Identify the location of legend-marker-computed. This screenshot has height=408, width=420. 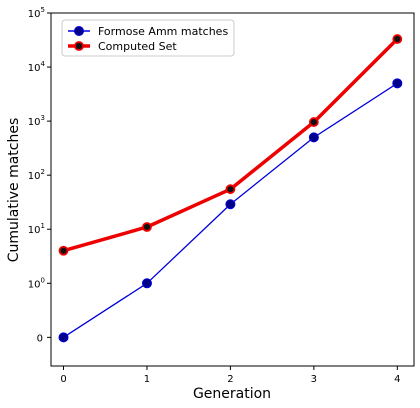
(79, 46).